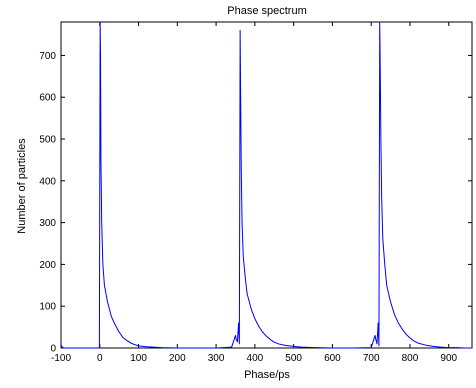  What do you see at coordinates (267, 375) in the screenshot?
I see `x-axis-label: Phase/ps` at bounding box center [267, 375].